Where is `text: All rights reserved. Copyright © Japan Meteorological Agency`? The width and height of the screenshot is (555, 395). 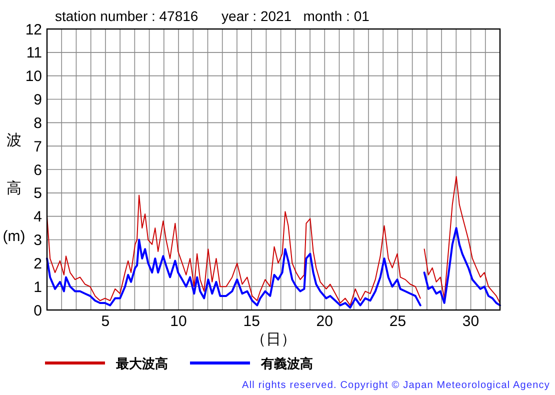
text: All rights reserved. Copyright © Japan Meteorological Agency is located at coordinates (396, 385).